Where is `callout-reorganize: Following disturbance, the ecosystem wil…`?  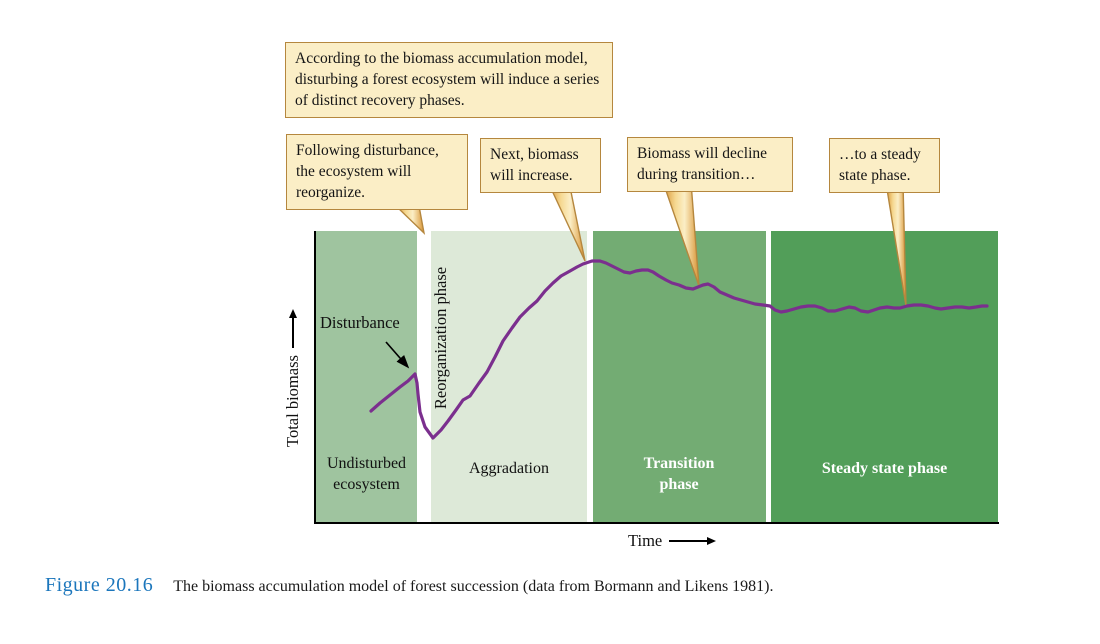
callout-reorganize: Following disturbance, the ecosystem wil… is located at coordinates (377, 172).